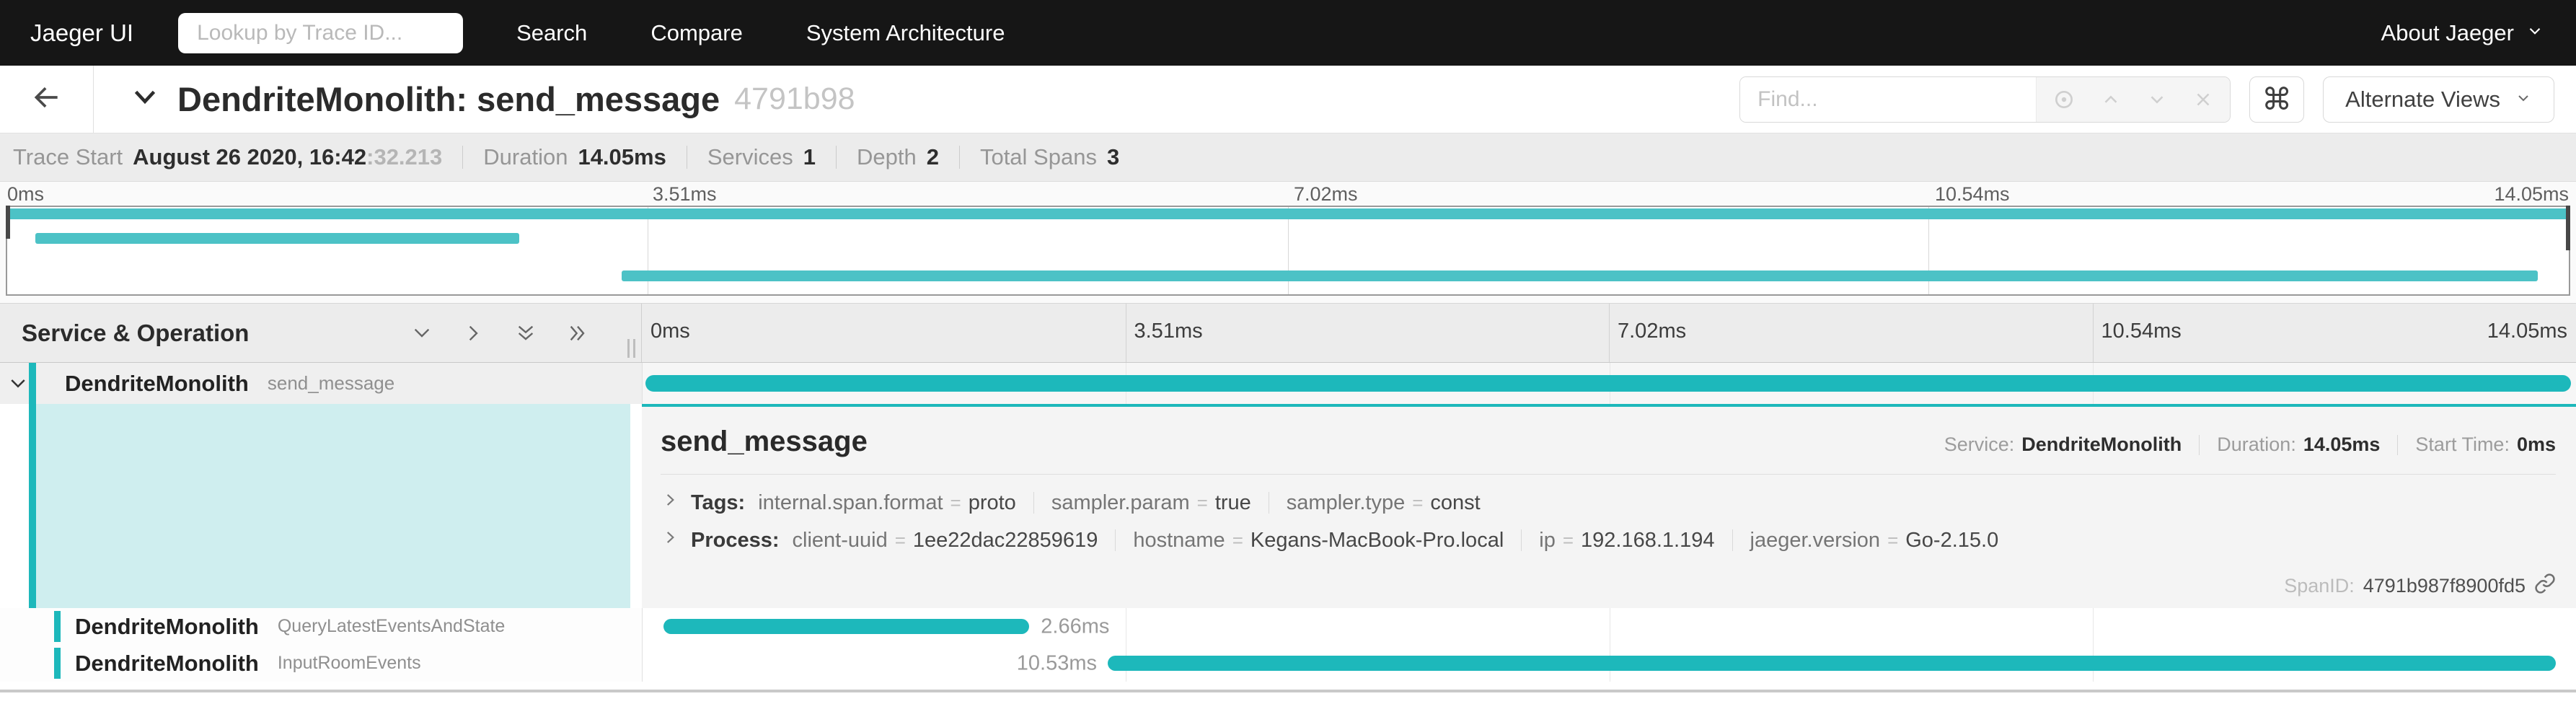  I want to click on command-icon: ⌘, so click(2277, 99).